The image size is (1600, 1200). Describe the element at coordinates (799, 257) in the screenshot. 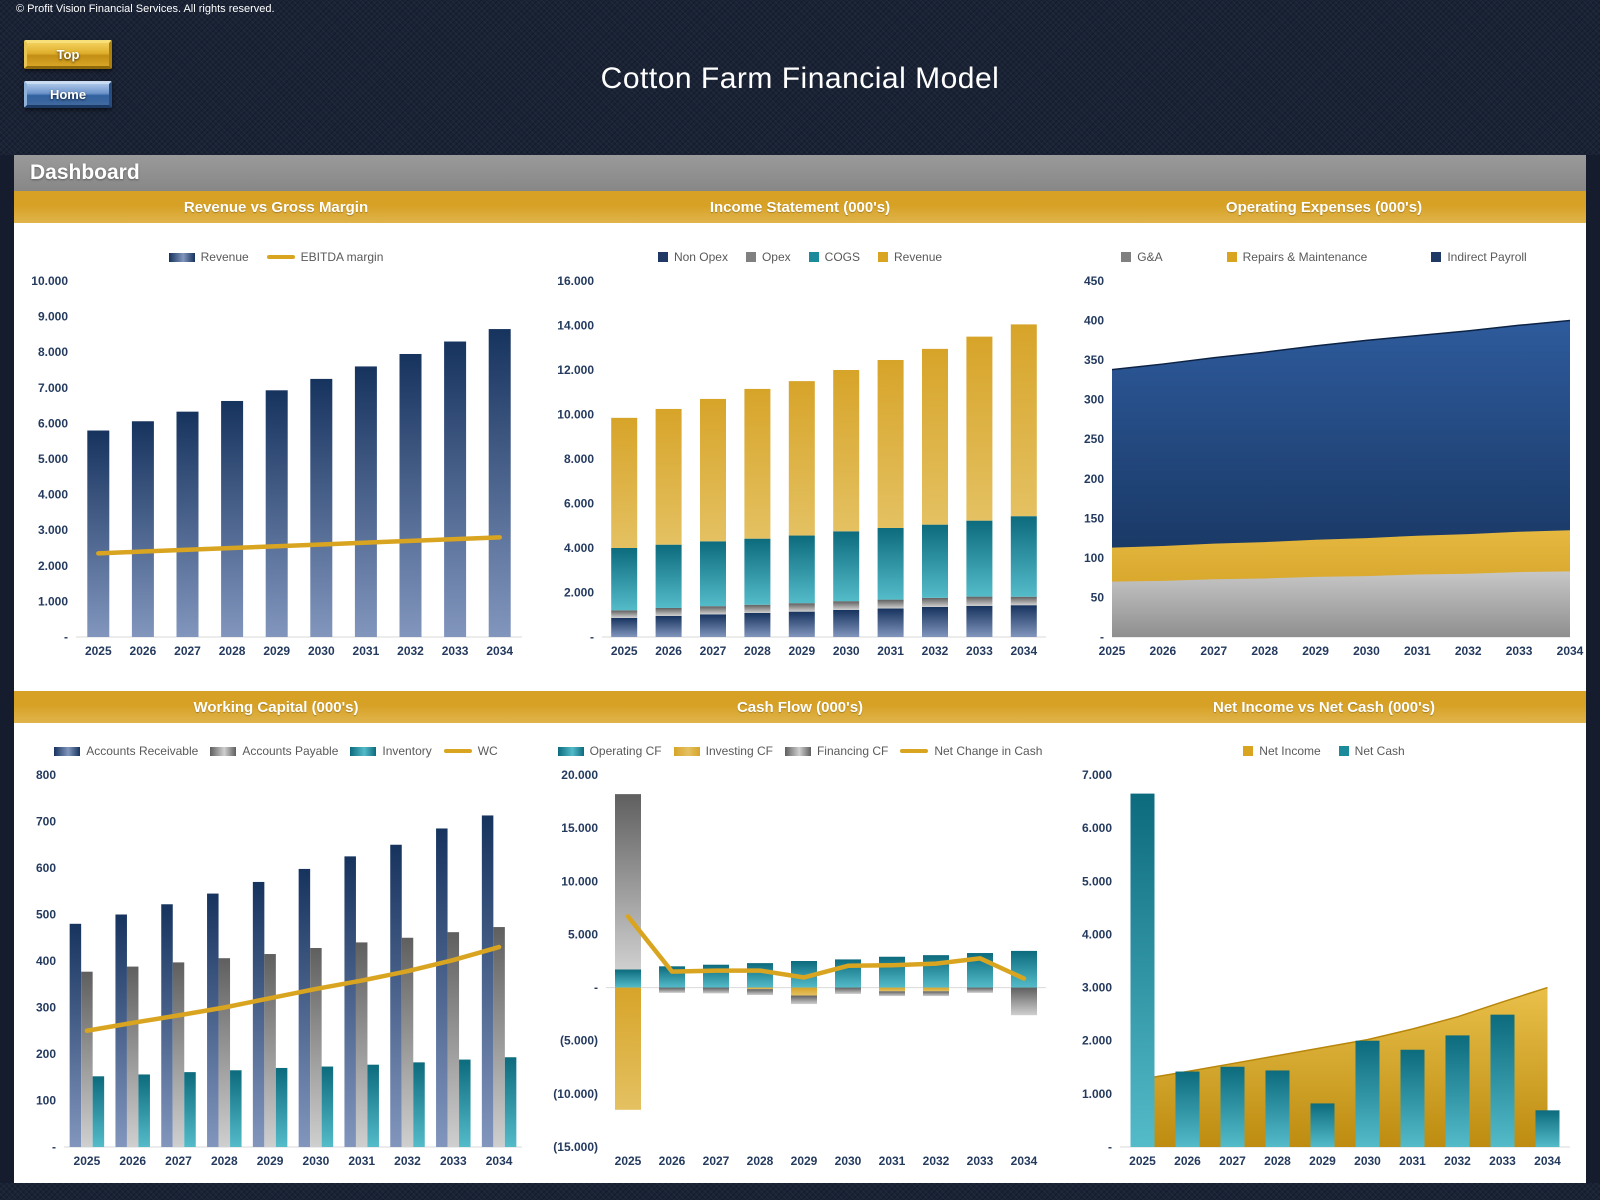

I see `chart-legend: Non Opex Opex COGS Revenue` at that location.